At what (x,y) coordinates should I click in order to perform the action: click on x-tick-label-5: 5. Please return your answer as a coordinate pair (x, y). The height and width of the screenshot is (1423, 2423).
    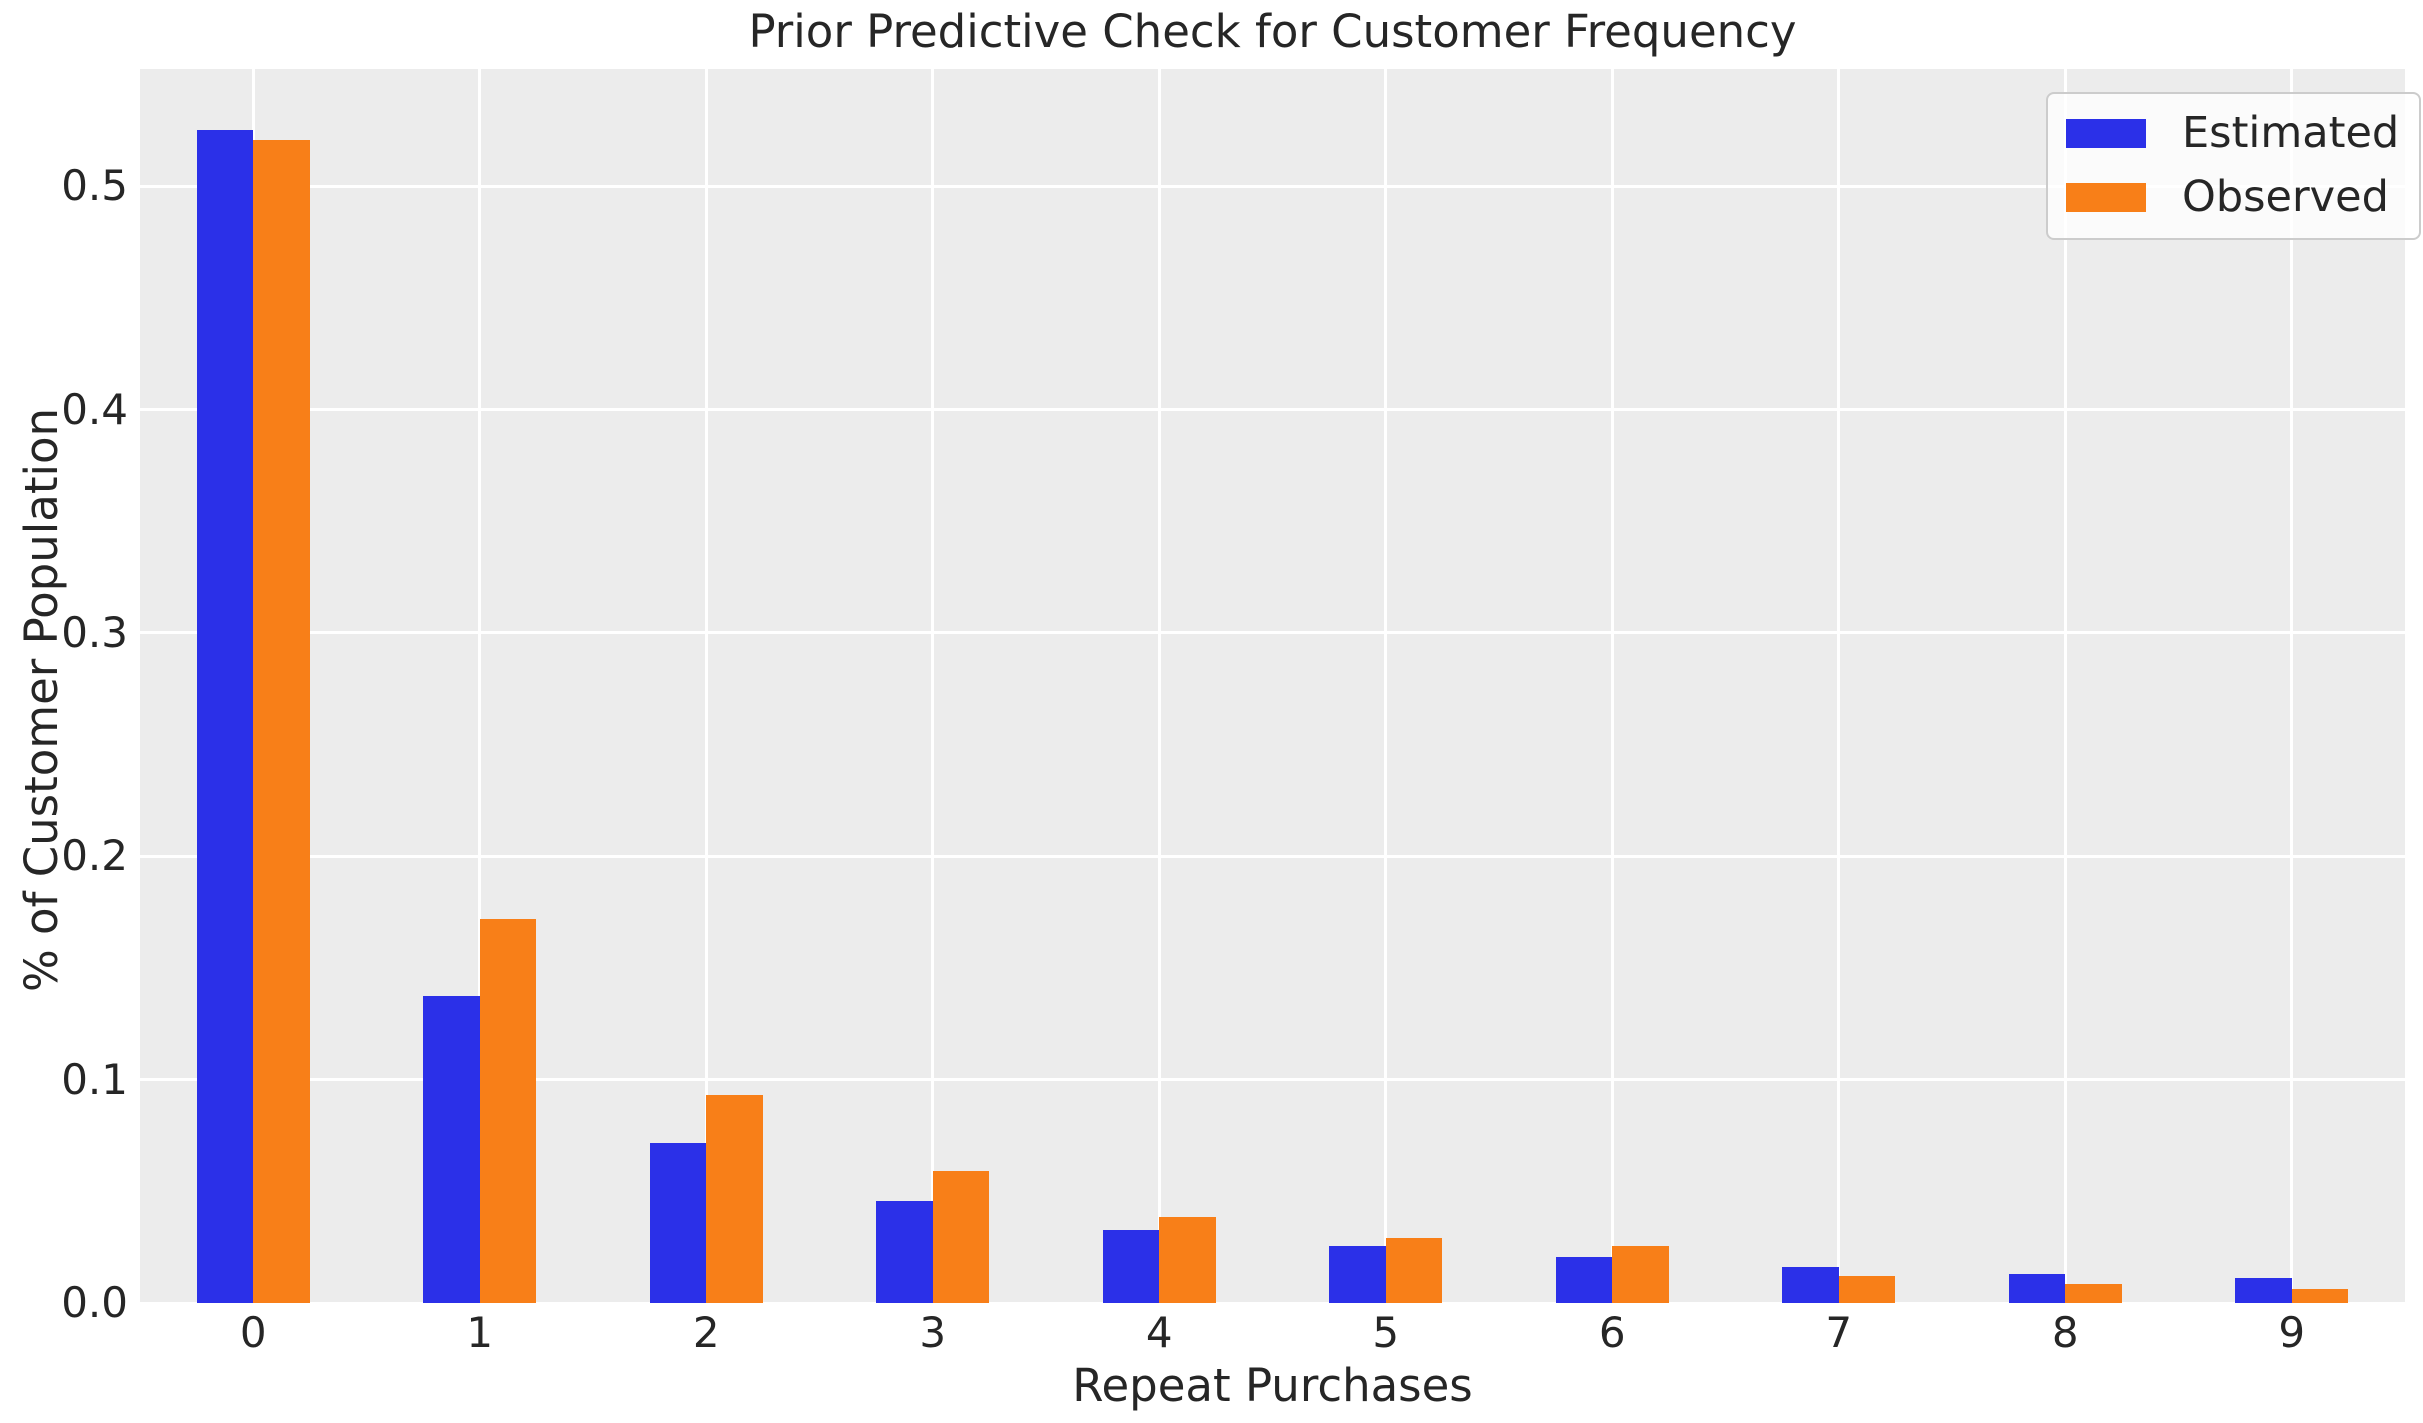
    Looking at the image, I should click on (1386, 1332).